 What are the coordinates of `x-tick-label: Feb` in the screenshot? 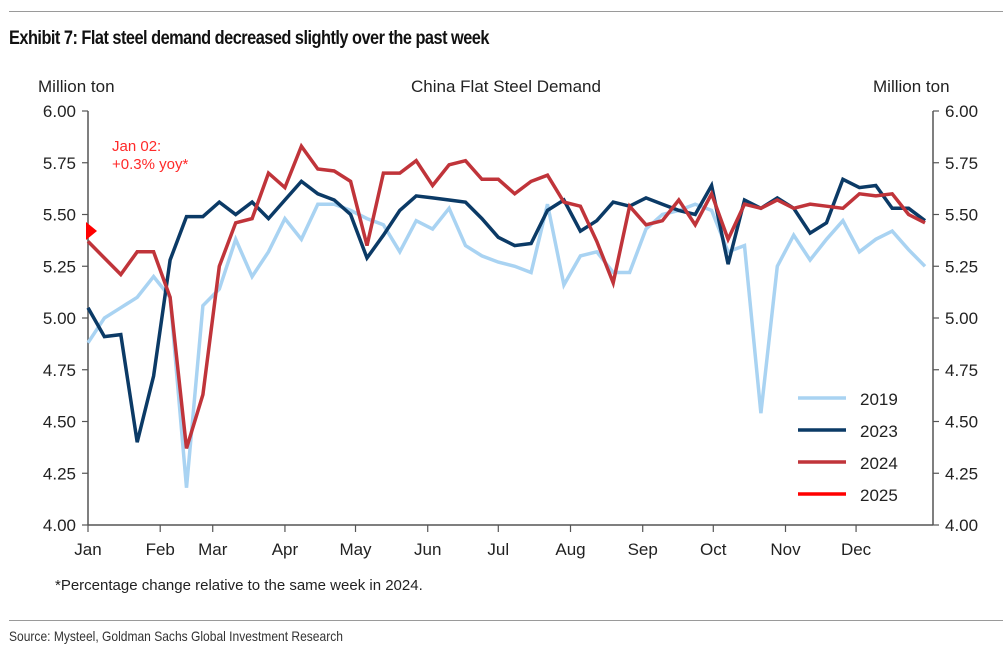 It's located at (160, 549).